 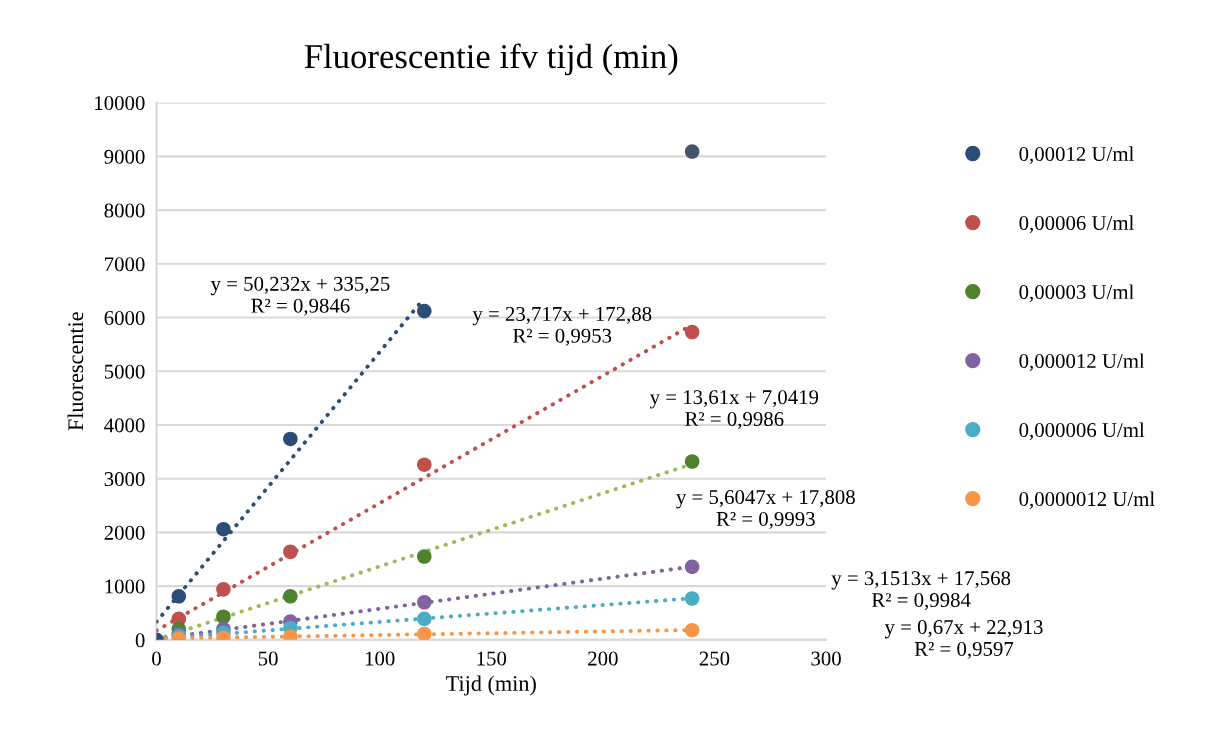 What do you see at coordinates (268, 658) in the screenshot?
I see `x-tick-label: 50` at bounding box center [268, 658].